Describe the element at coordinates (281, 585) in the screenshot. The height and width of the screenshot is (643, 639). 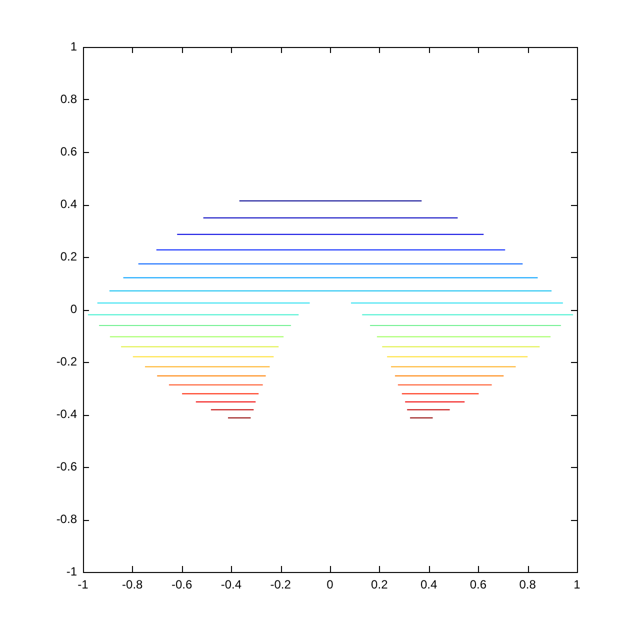
I see `x-tick-label: -0.2` at that location.